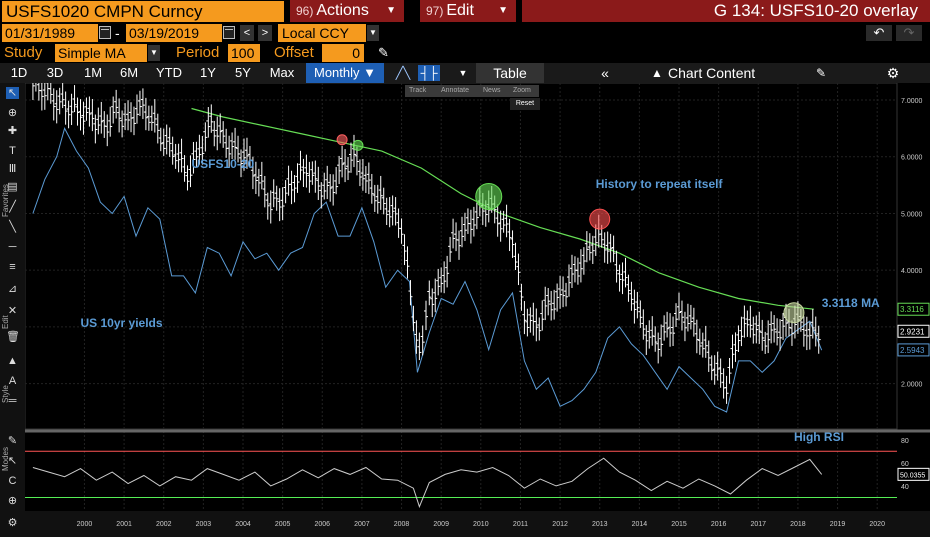  I want to click on timeframe-ytd: YTD, so click(169, 72).